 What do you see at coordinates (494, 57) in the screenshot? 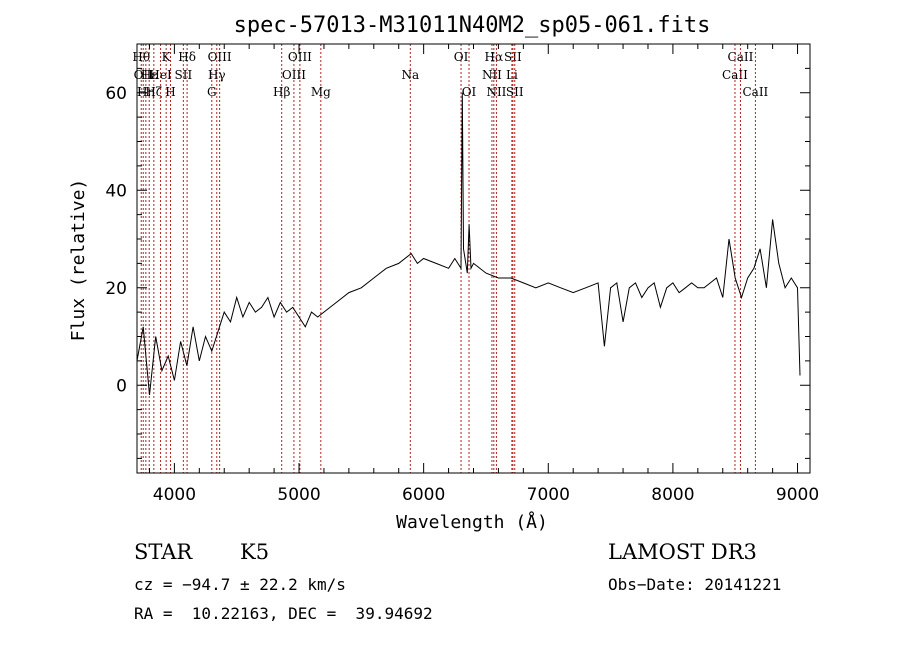
I see `line-marker-label-21: Hα` at bounding box center [494, 57].